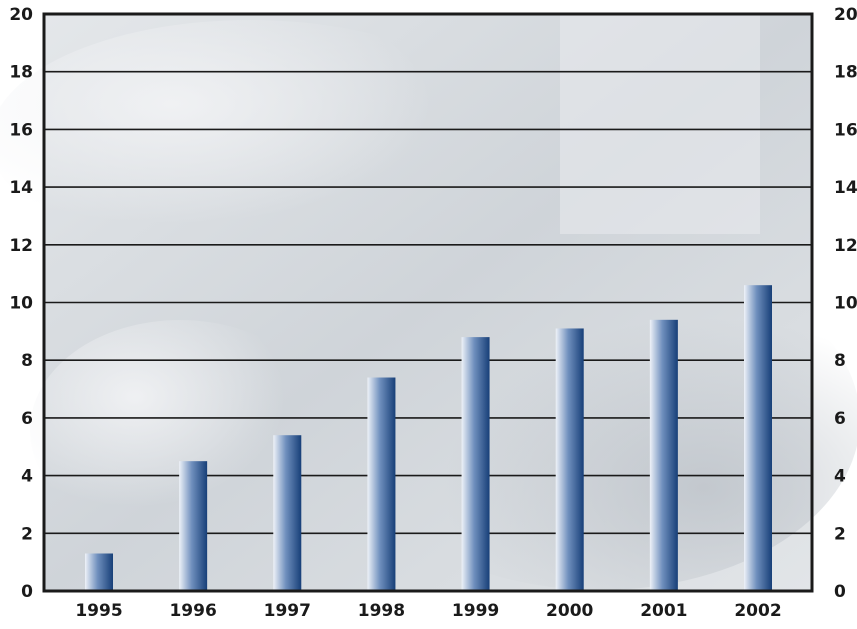  I want to click on y-tick-label-left: 20, so click(21, 15).